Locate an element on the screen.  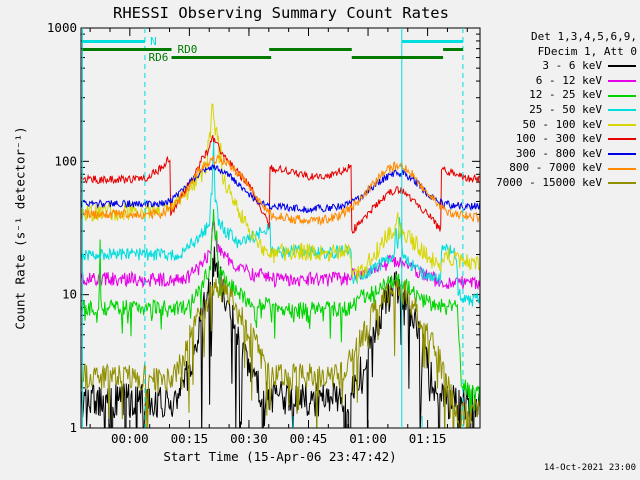
plot-creation-timestamp: 14-Oct-2021 23:00 is located at coordinates (589, 468).